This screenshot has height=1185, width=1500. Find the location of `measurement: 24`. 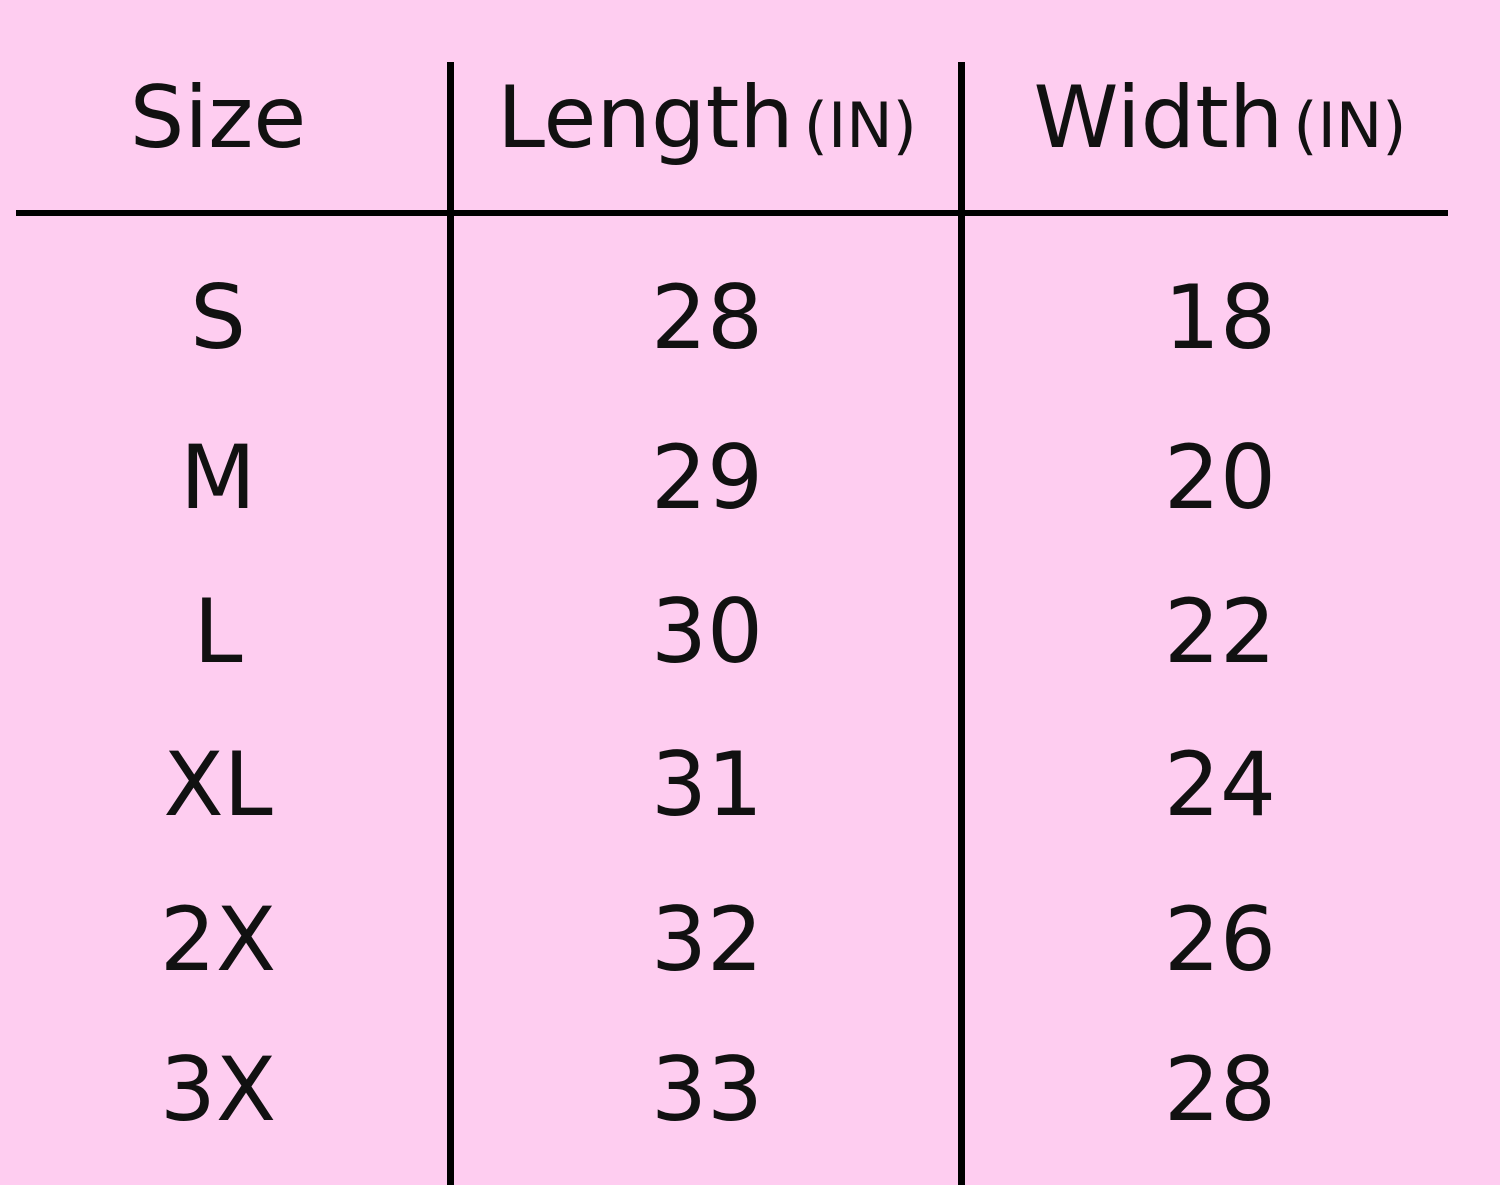

measurement: 24 is located at coordinates (1220, 784).